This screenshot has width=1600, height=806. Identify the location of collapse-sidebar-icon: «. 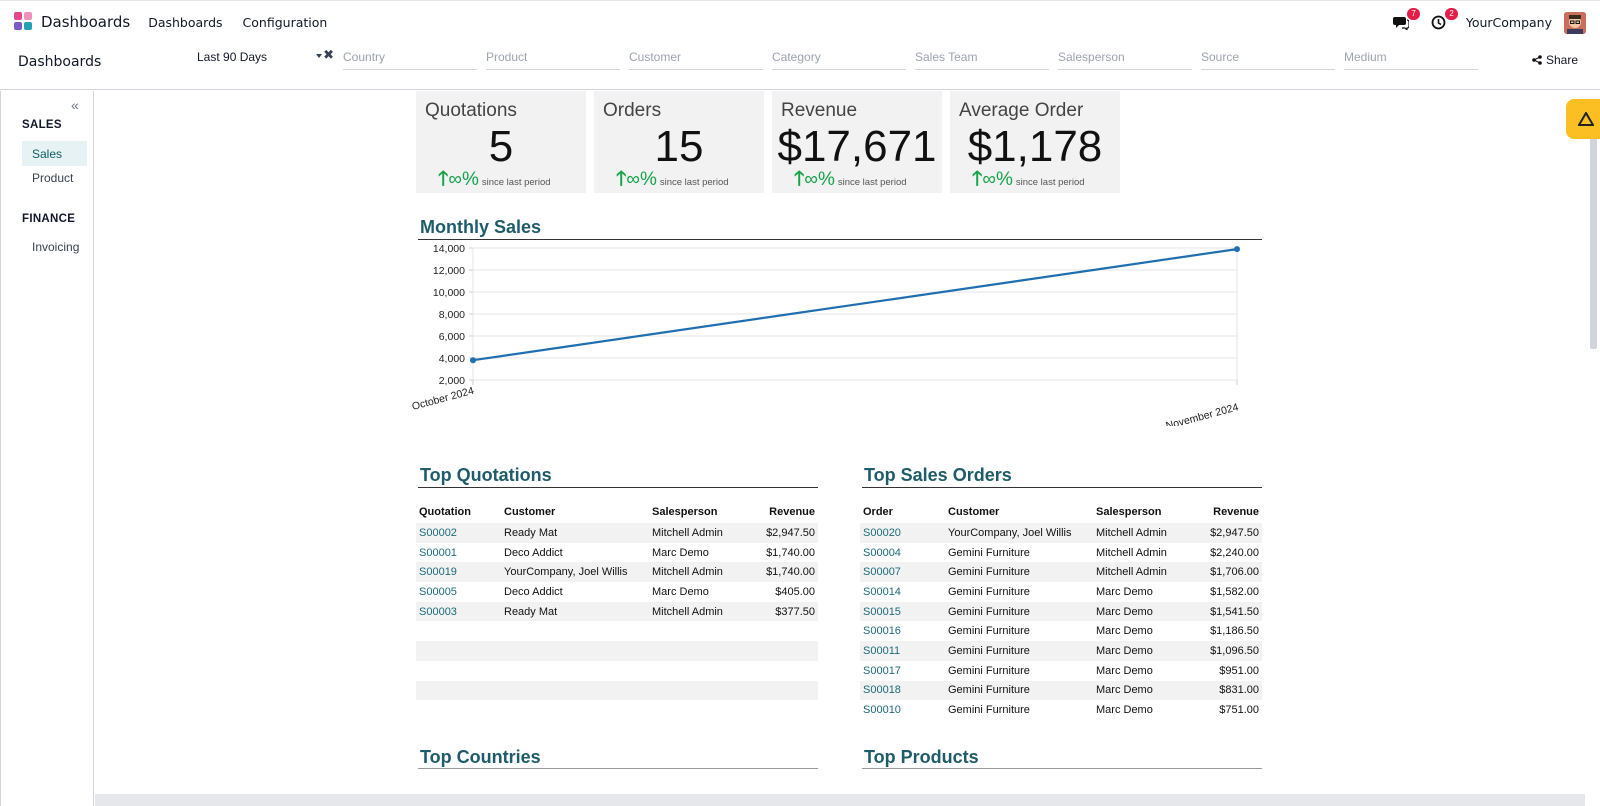
(75, 105).